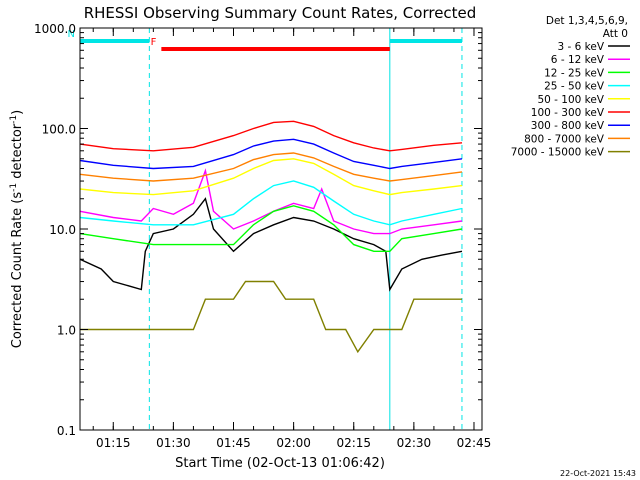 The width and height of the screenshot is (640, 480). What do you see at coordinates (564, 139) in the screenshot?
I see `legend-label: 800 - 7000 keV` at bounding box center [564, 139].